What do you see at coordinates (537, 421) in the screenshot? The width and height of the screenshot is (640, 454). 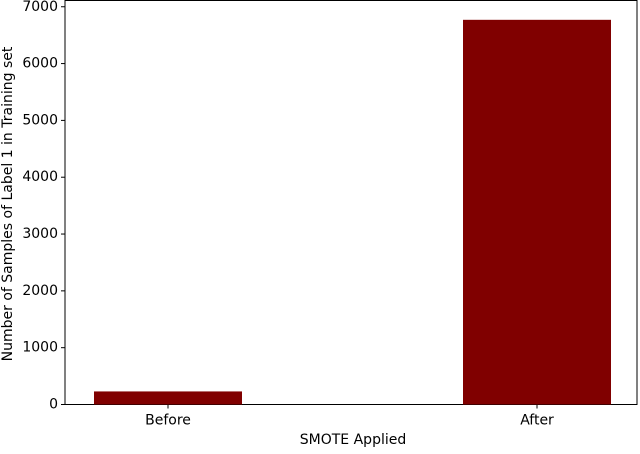 I see `x-tick-label: After` at bounding box center [537, 421].